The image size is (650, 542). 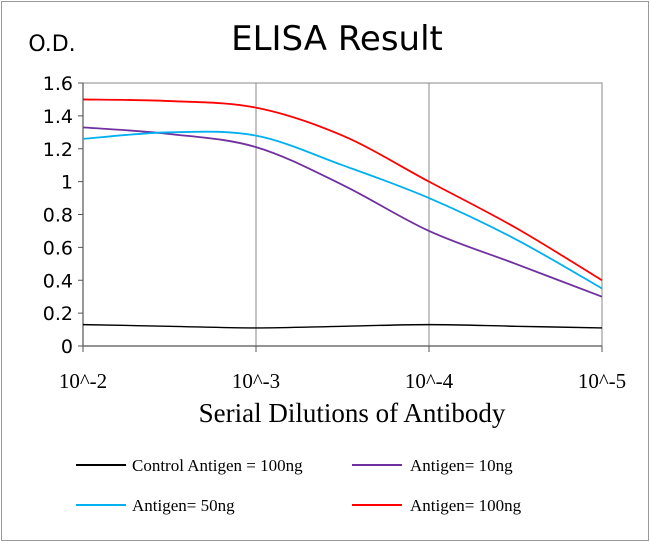 What do you see at coordinates (183, 505) in the screenshot?
I see `legend-label: Antigen= 50ng` at bounding box center [183, 505].